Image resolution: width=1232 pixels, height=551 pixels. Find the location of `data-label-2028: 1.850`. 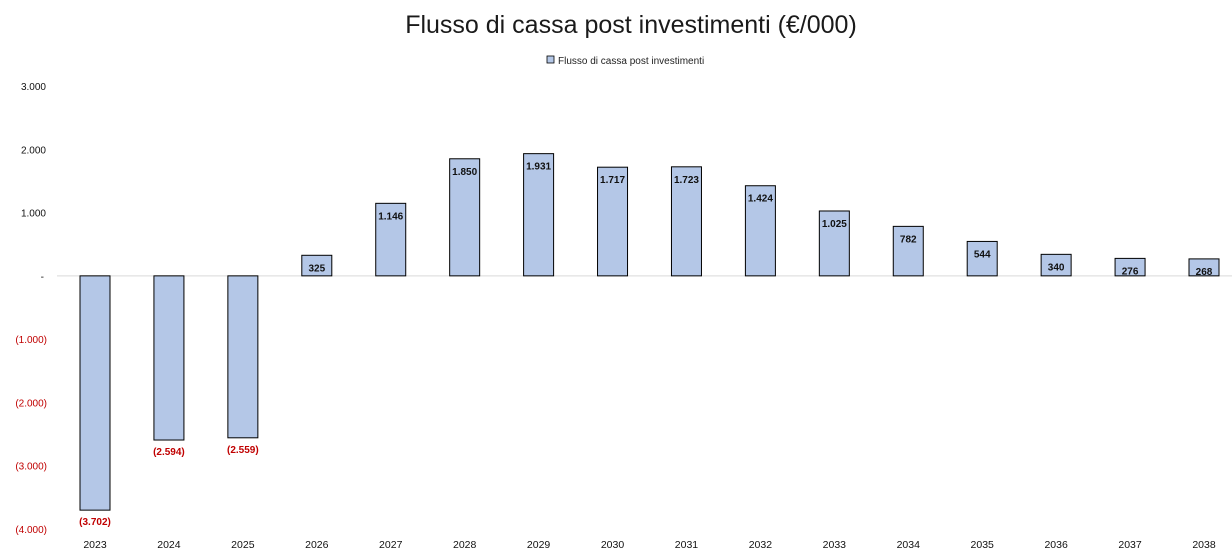

data-label-2028: 1.850 is located at coordinates (464, 172).